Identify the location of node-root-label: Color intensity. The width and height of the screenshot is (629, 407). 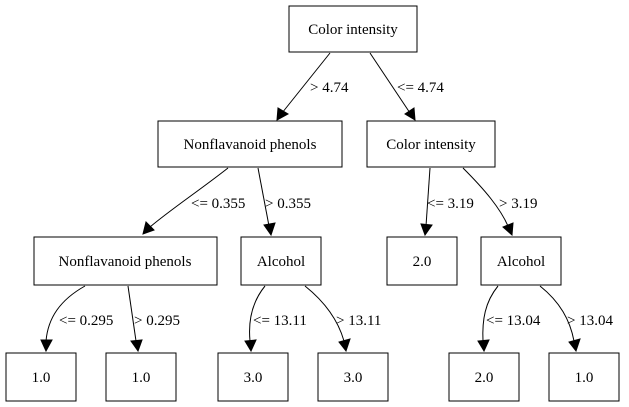
(353, 30).